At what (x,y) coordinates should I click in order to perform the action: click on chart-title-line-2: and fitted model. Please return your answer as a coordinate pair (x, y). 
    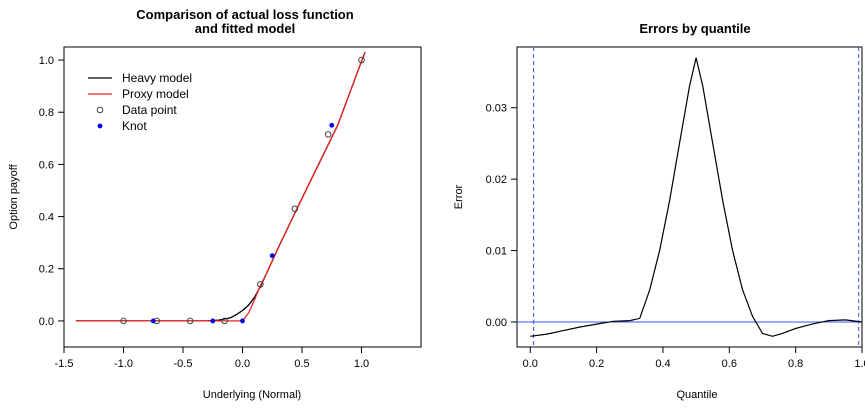
    Looking at the image, I should click on (245, 28).